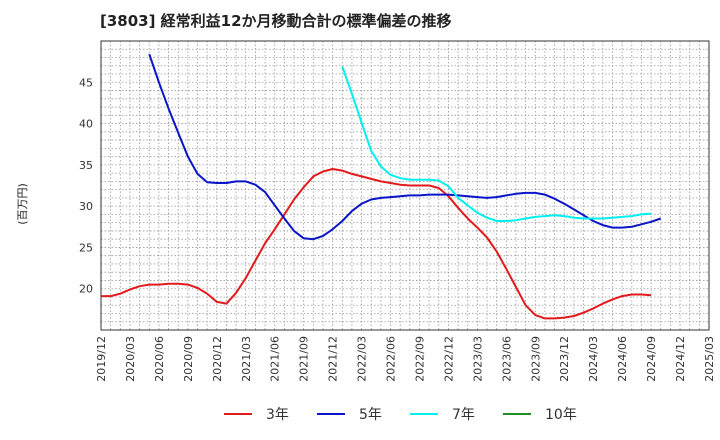 The height and width of the screenshot is (440, 720). Describe the element at coordinates (188, 359) in the screenshot. I see `x-tick-label: 2020/09` at that location.